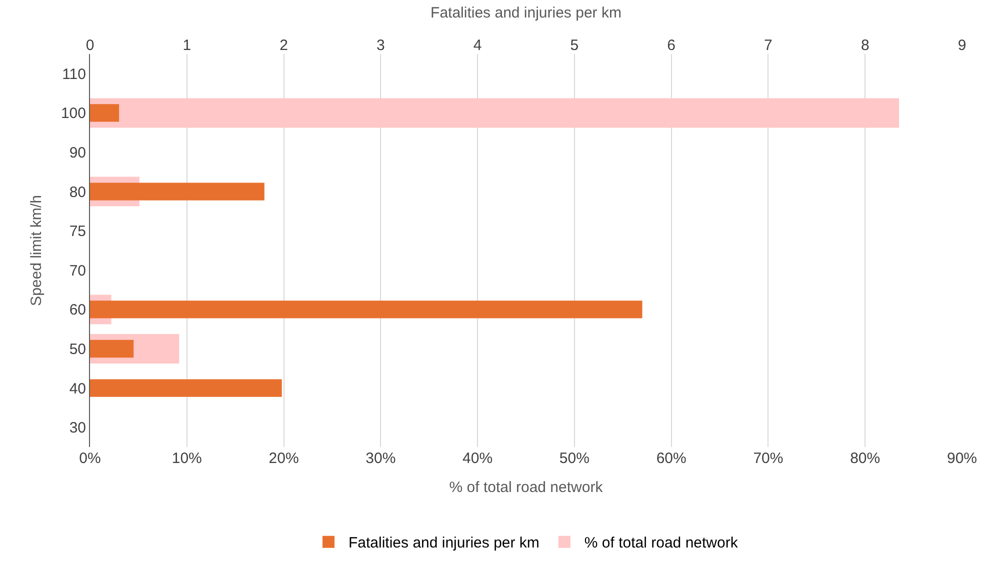 This screenshot has height=571, width=992. I want to click on x2-tick-label: 8, so click(865, 45).